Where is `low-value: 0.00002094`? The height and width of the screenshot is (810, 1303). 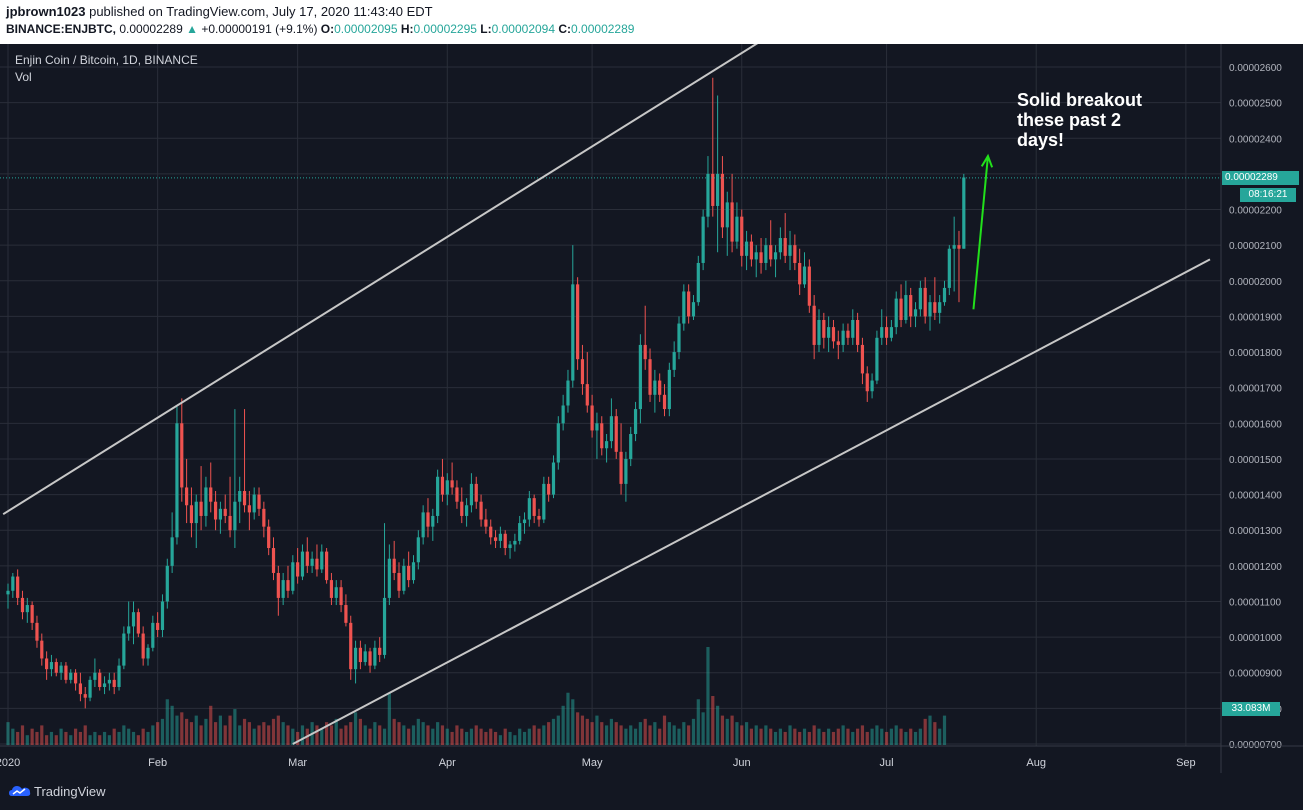
low-value: 0.00002094 is located at coordinates (523, 29).